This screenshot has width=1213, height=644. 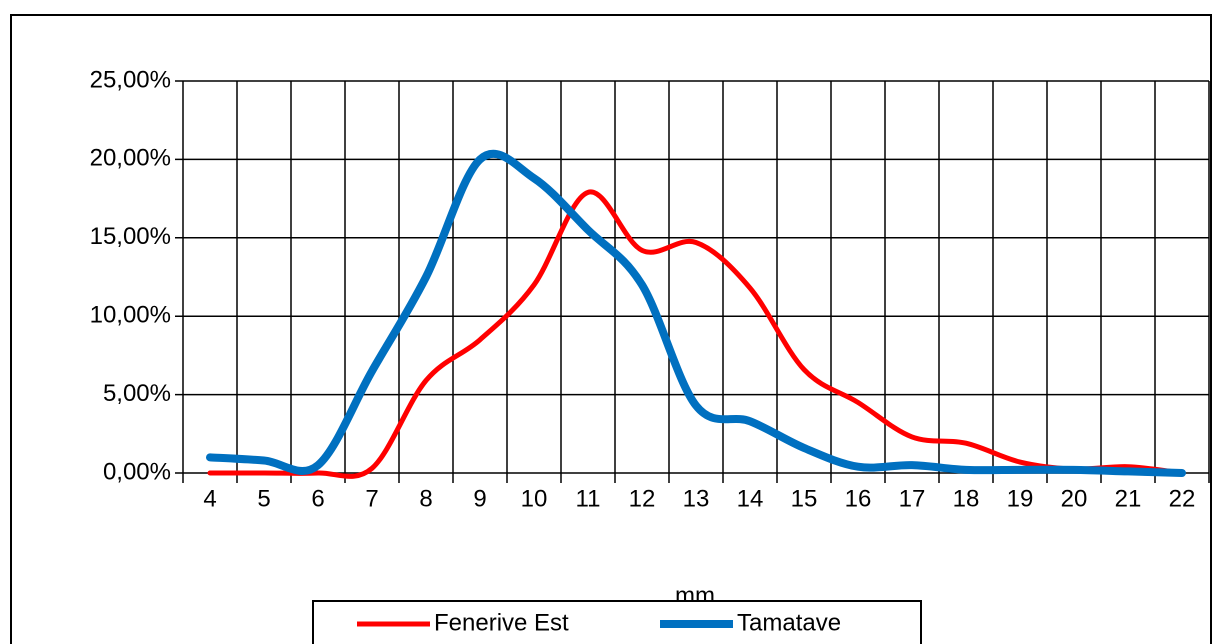 What do you see at coordinates (130, 79) in the screenshot?
I see `y-tick-label: 25,00%` at bounding box center [130, 79].